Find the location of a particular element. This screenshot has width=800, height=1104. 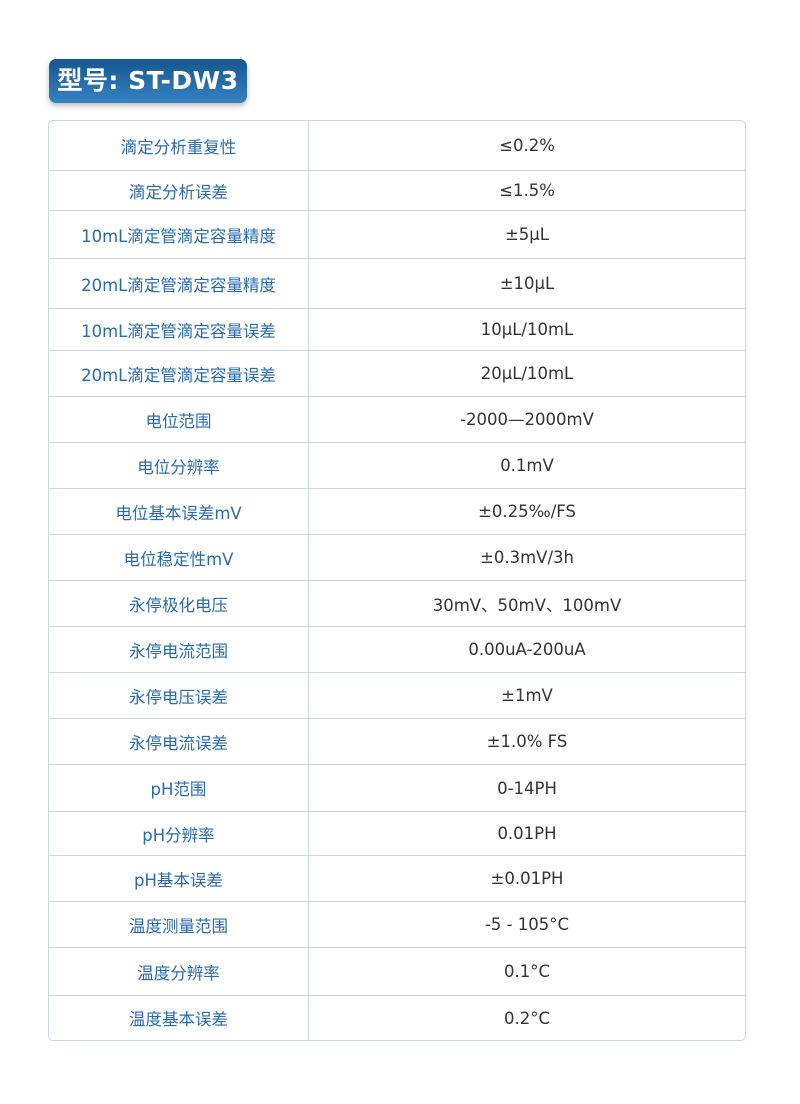

spec-value: -5 - 105°C is located at coordinates (527, 925).